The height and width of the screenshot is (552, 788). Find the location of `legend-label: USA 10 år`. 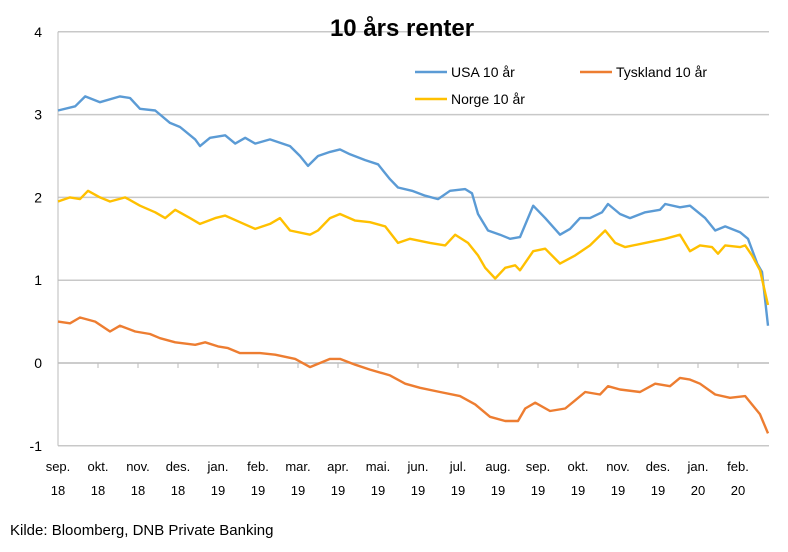

legend-label: USA 10 år is located at coordinates (483, 72).